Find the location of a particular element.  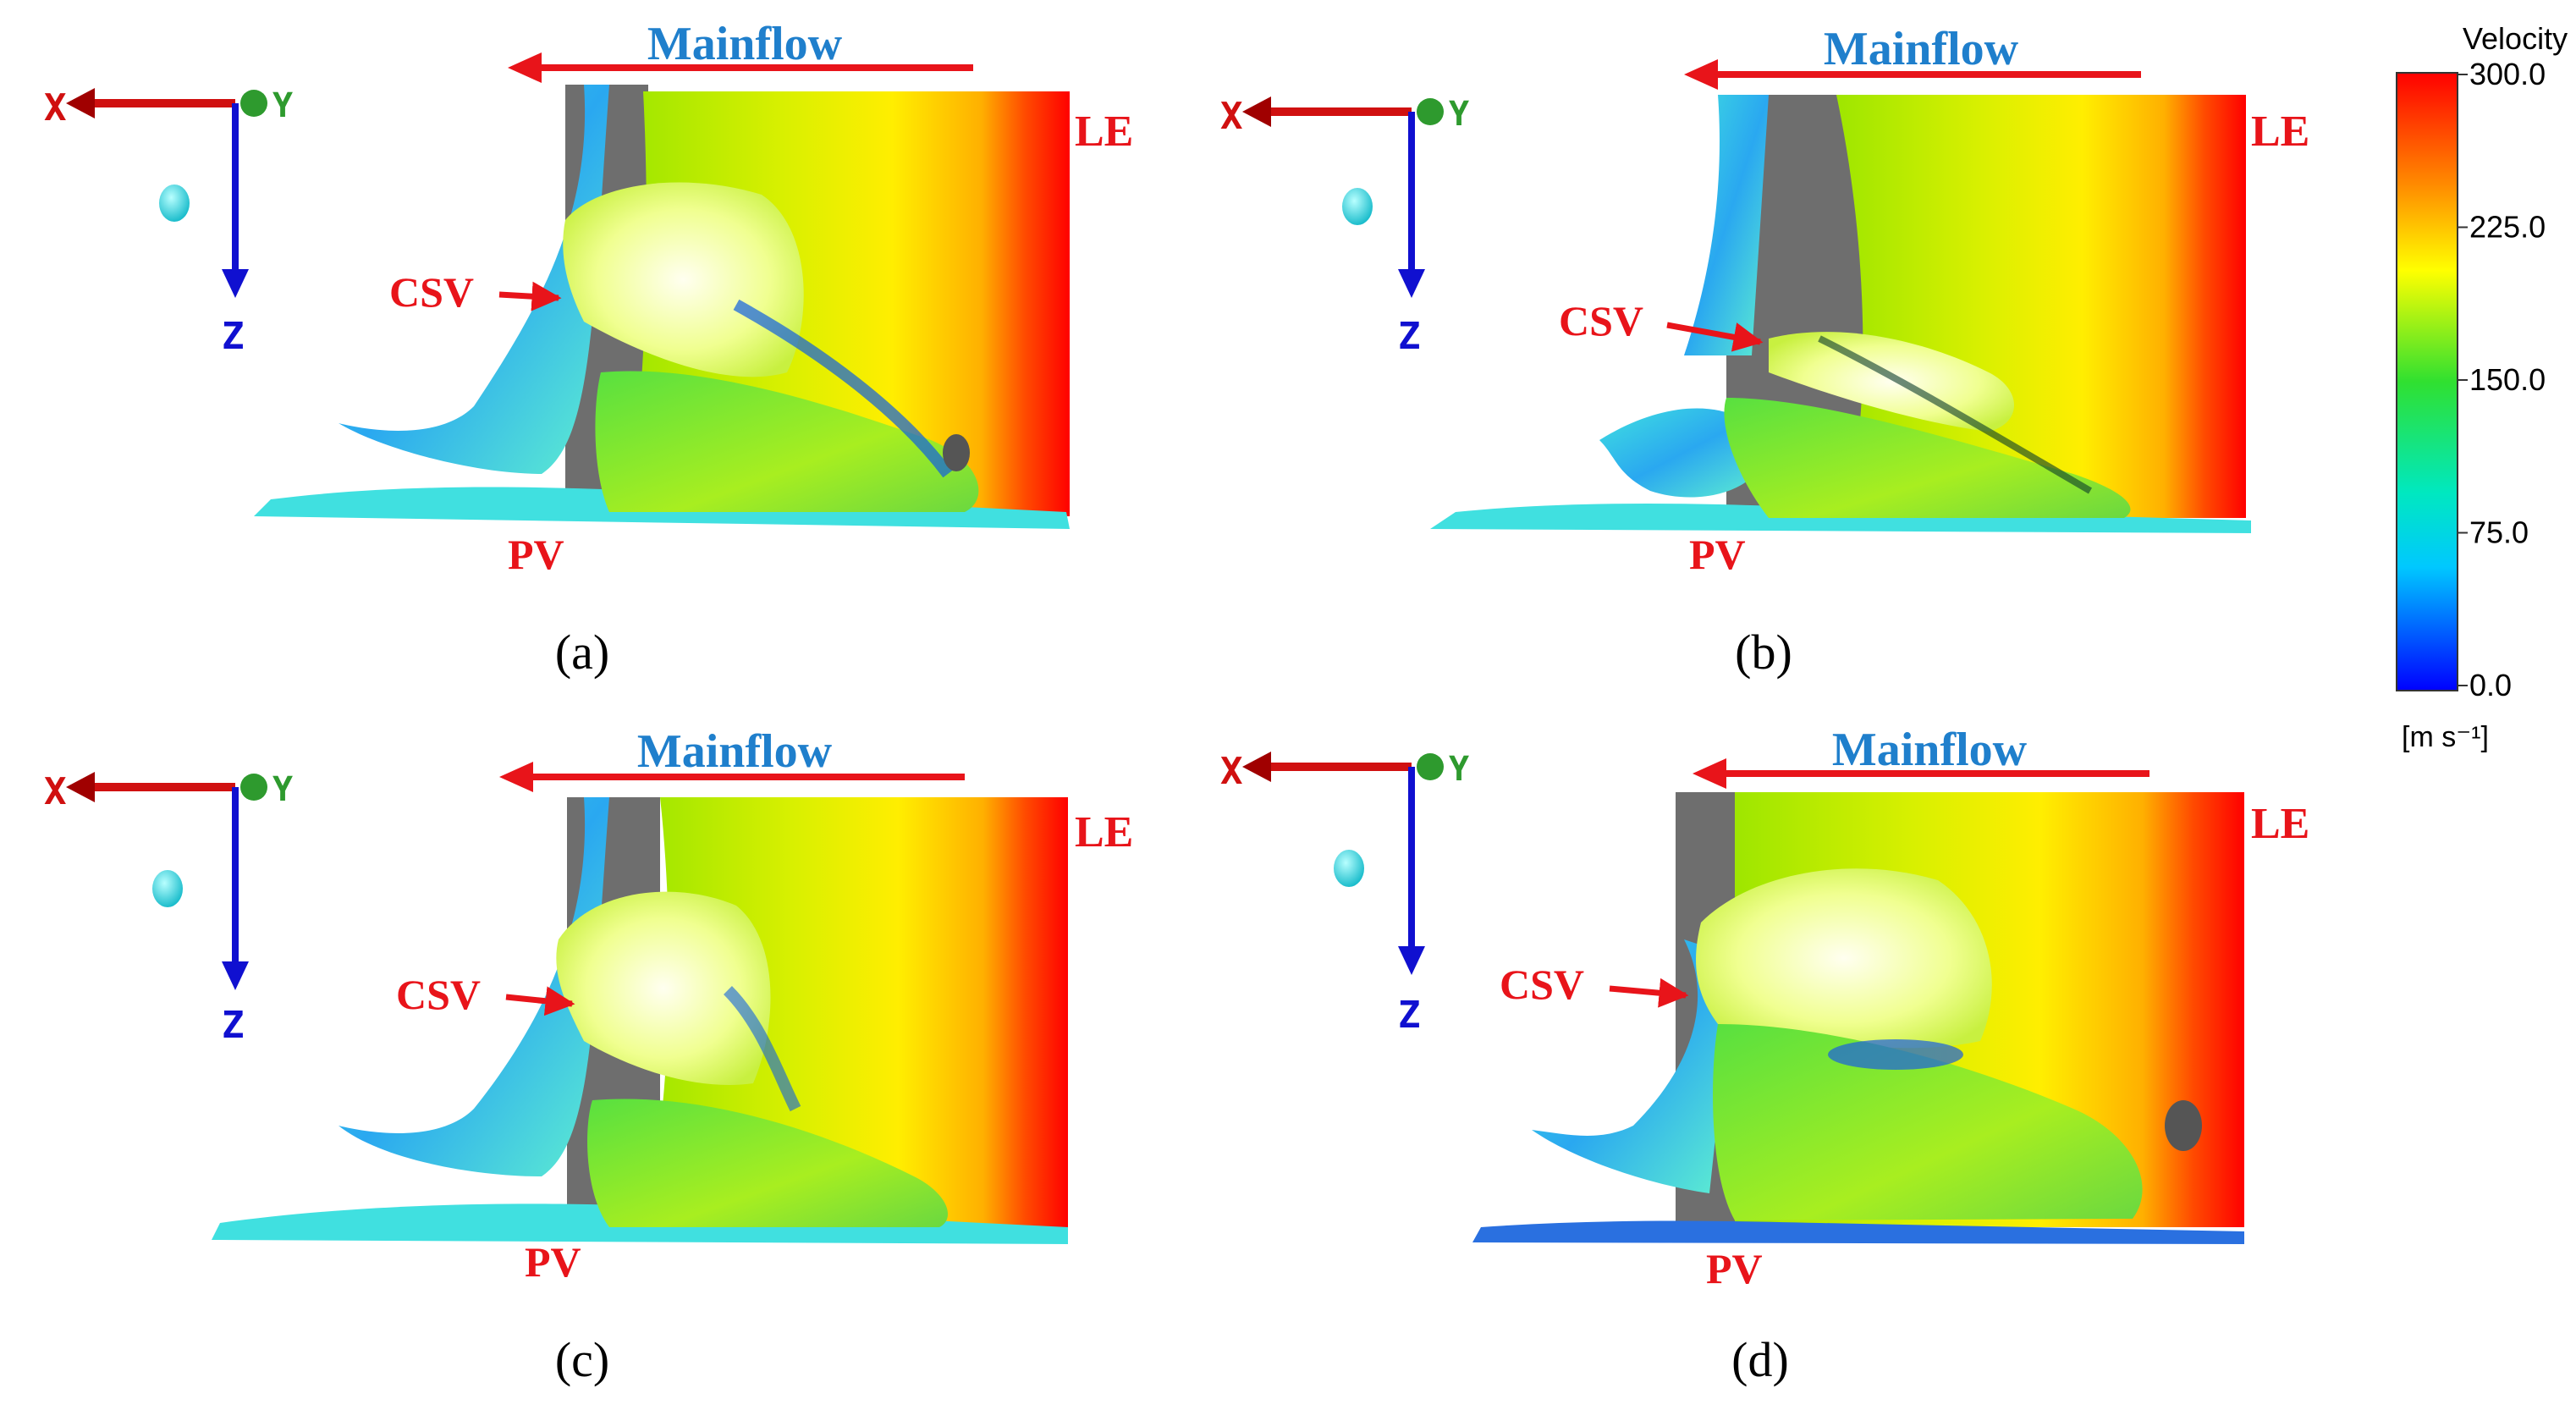

colorbar-title: Velocity is located at coordinates (2515, 39).